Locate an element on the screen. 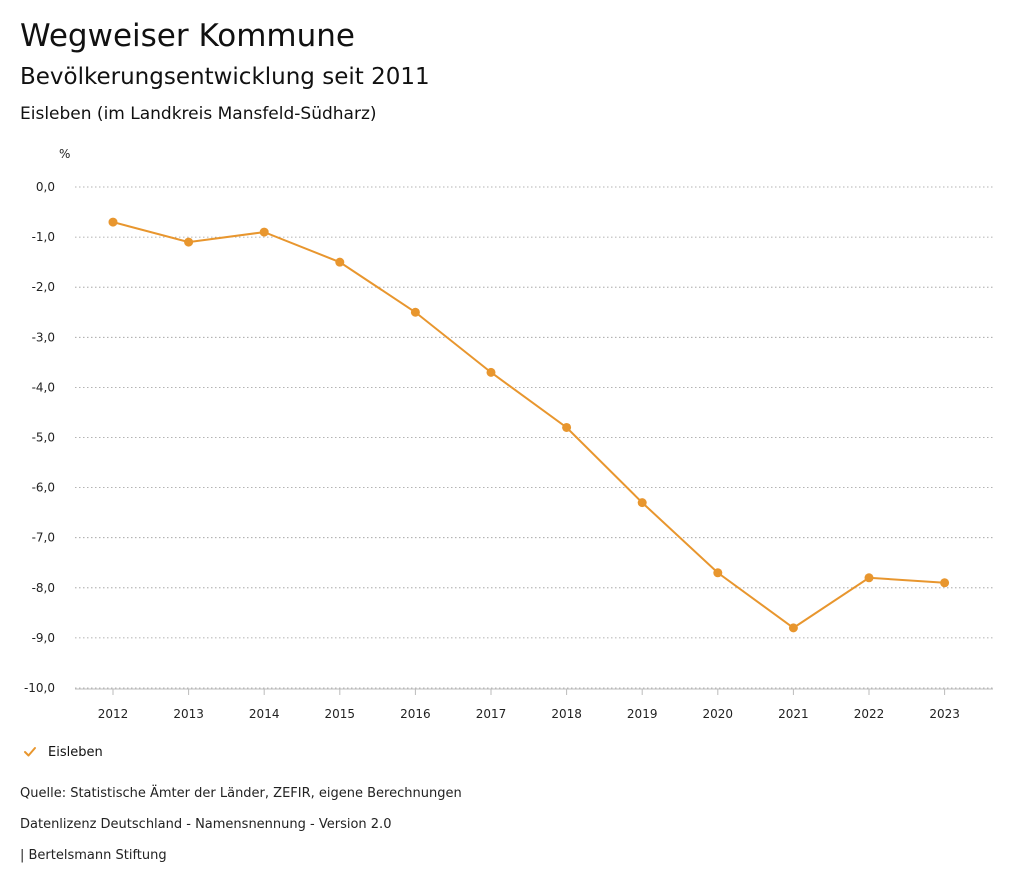  y-tick-label: -8,0 is located at coordinates (43, 588).